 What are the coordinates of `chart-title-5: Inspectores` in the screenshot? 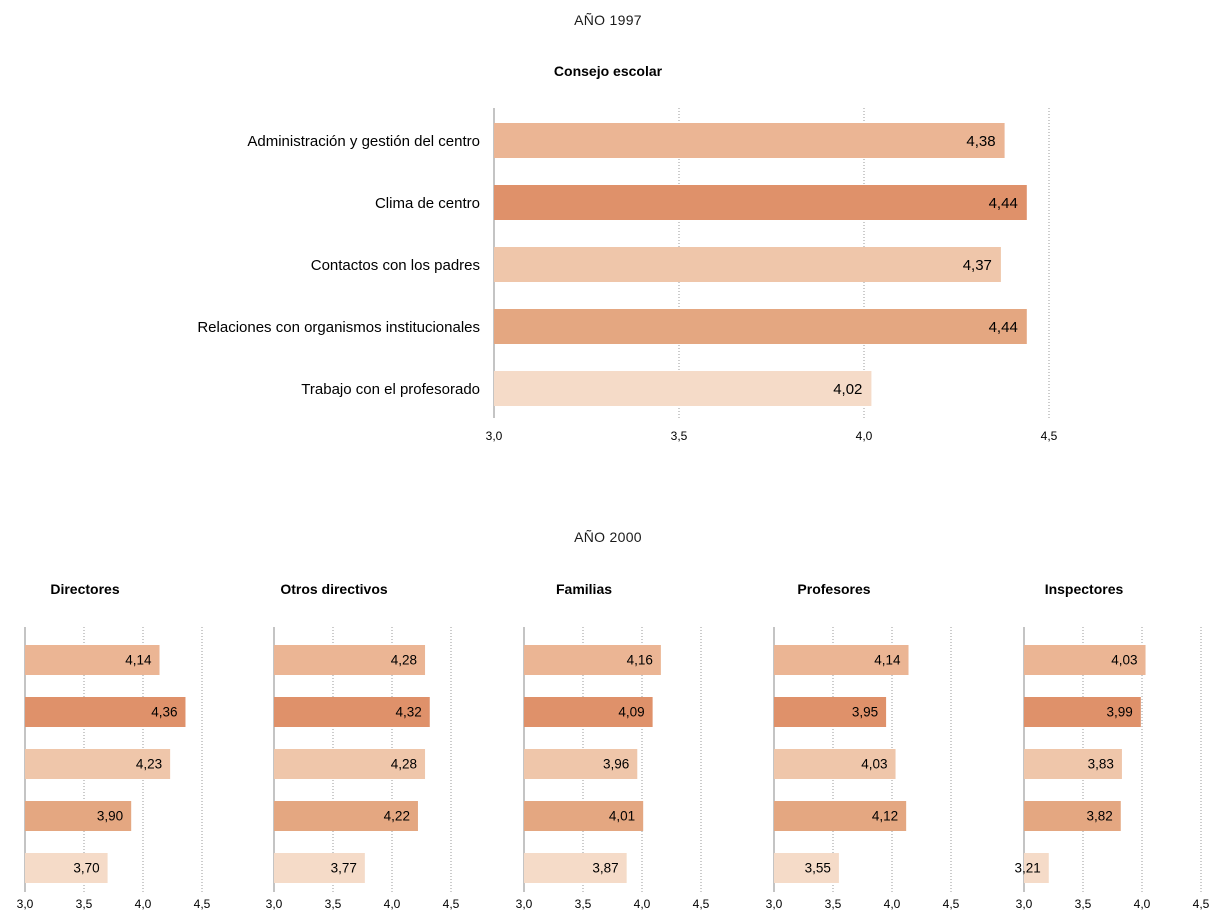 It's located at (1084, 589).